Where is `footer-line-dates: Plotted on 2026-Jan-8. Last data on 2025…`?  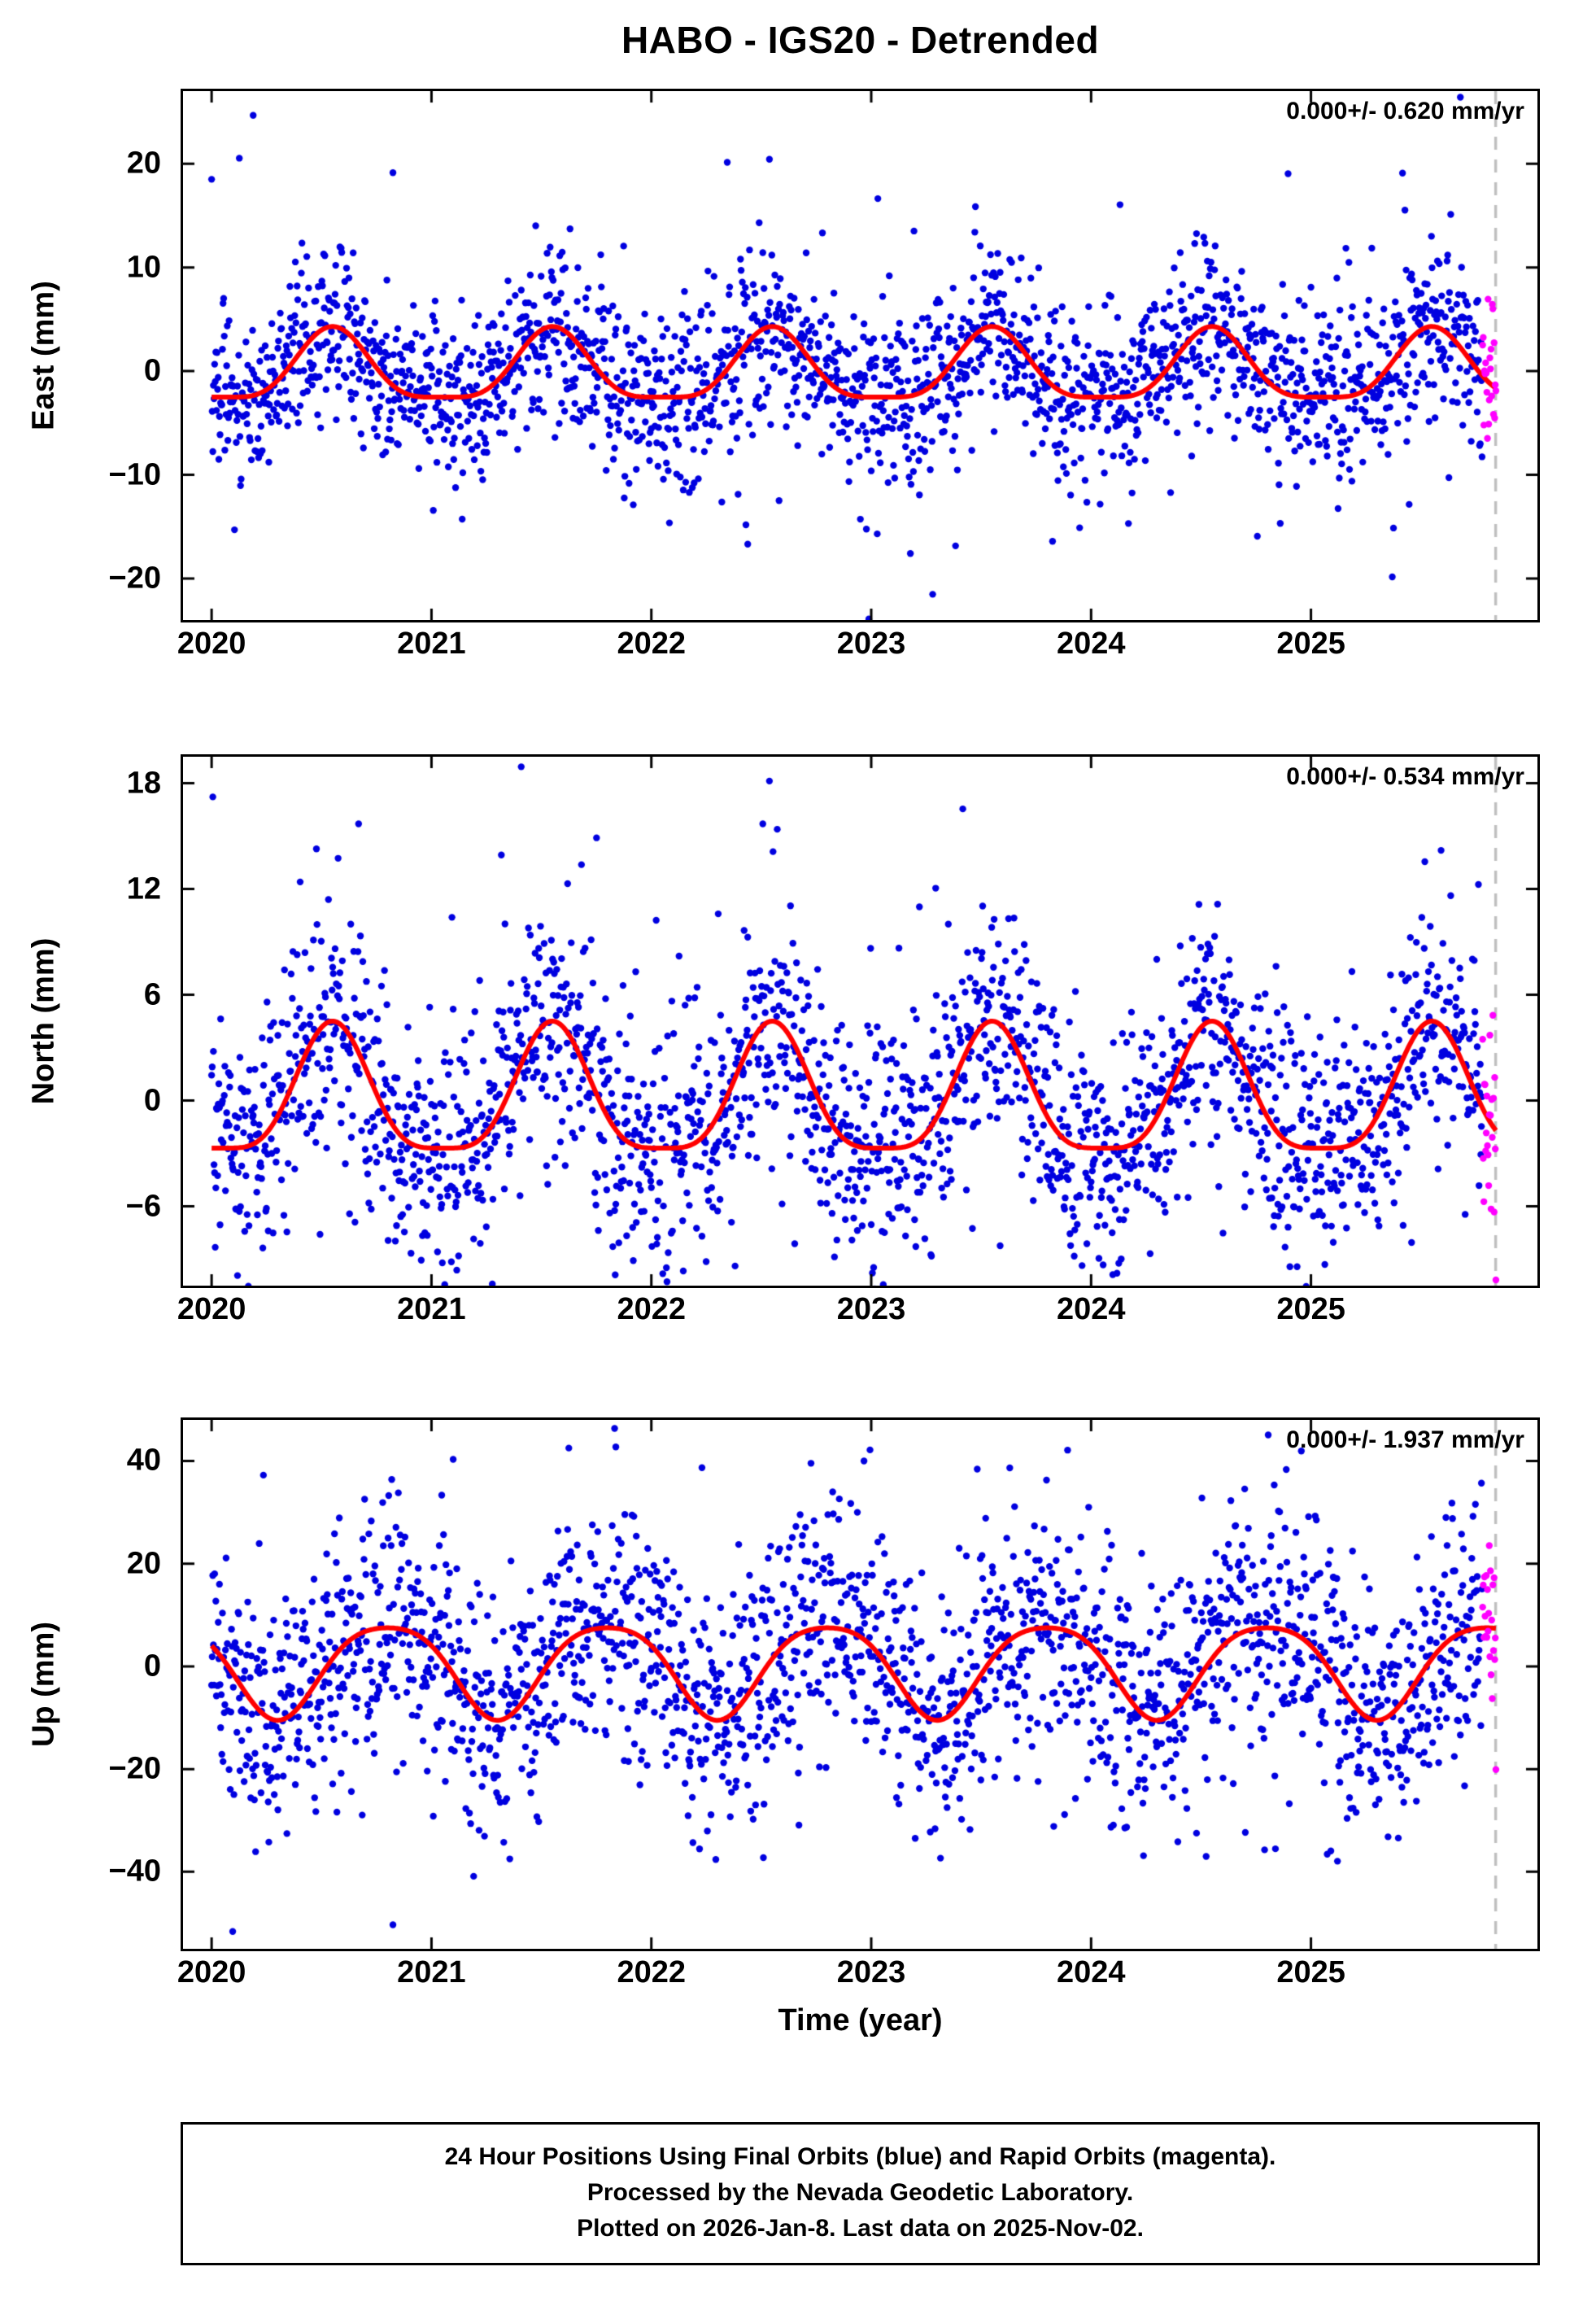 footer-line-dates: Plotted on 2026-Jan-8. Last data on 2025… is located at coordinates (860, 2228).